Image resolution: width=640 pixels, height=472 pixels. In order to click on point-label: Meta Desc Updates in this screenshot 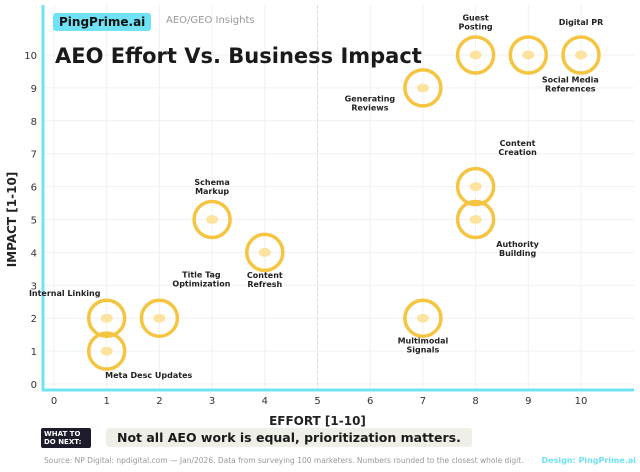, I will do `click(148, 375)`.